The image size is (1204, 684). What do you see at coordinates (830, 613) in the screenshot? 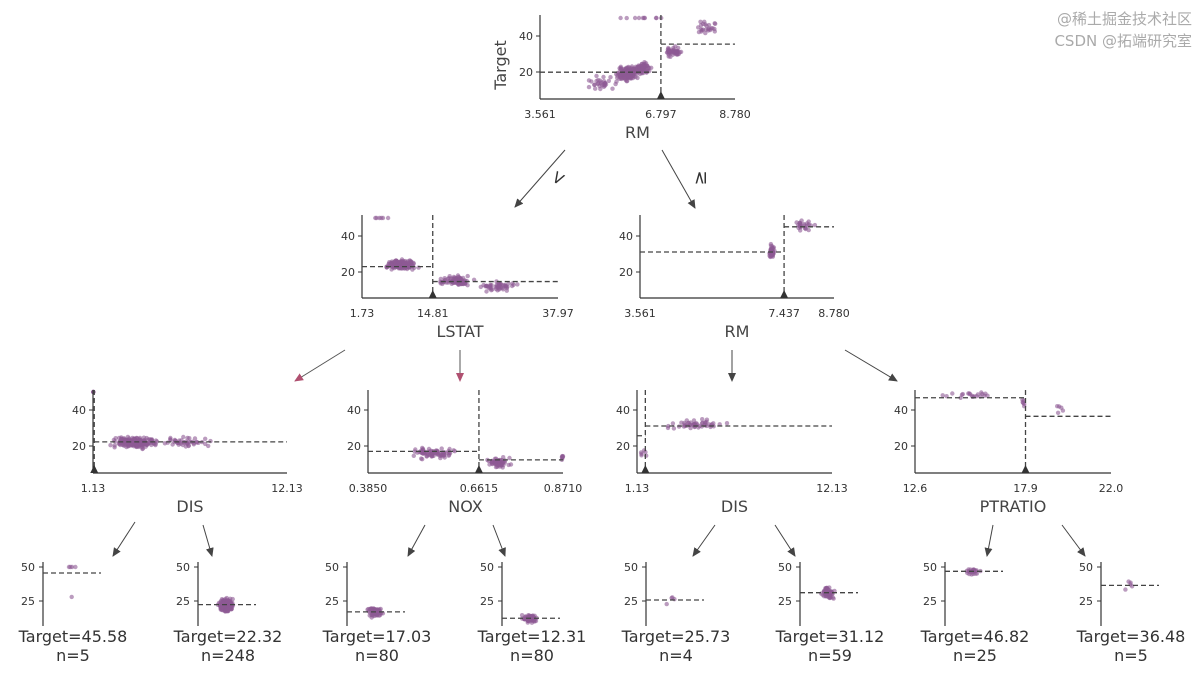
I see `leaf-node: 25 50 Target=31.12n=59` at bounding box center [830, 613].